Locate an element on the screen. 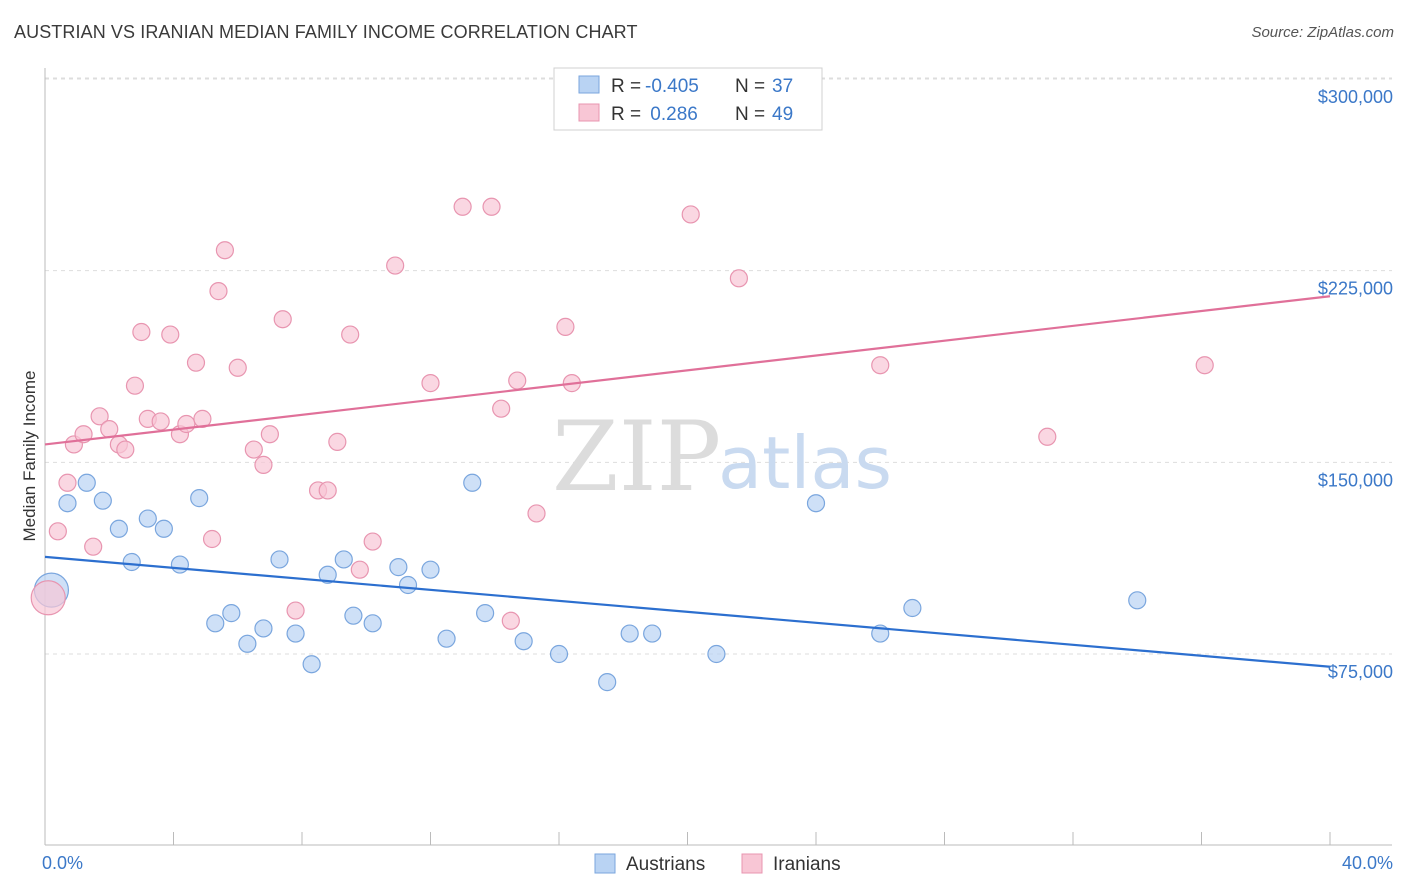 Image resolution: width=1406 pixels, height=892 pixels. legend-n-value-1: 49 is located at coordinates (782, 114).